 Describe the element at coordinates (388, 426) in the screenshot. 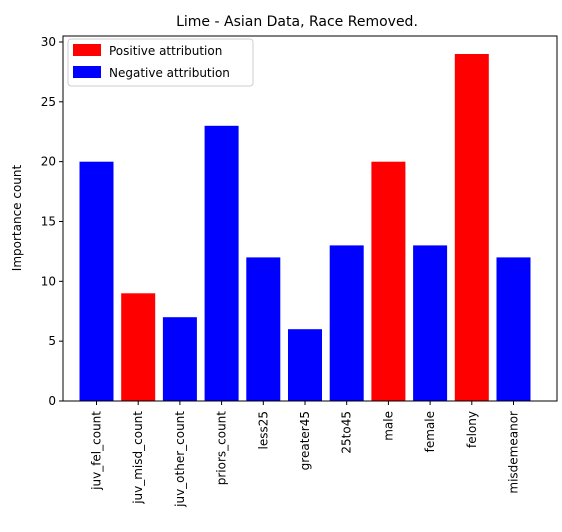

I see `x-tick-label: male` at that location.